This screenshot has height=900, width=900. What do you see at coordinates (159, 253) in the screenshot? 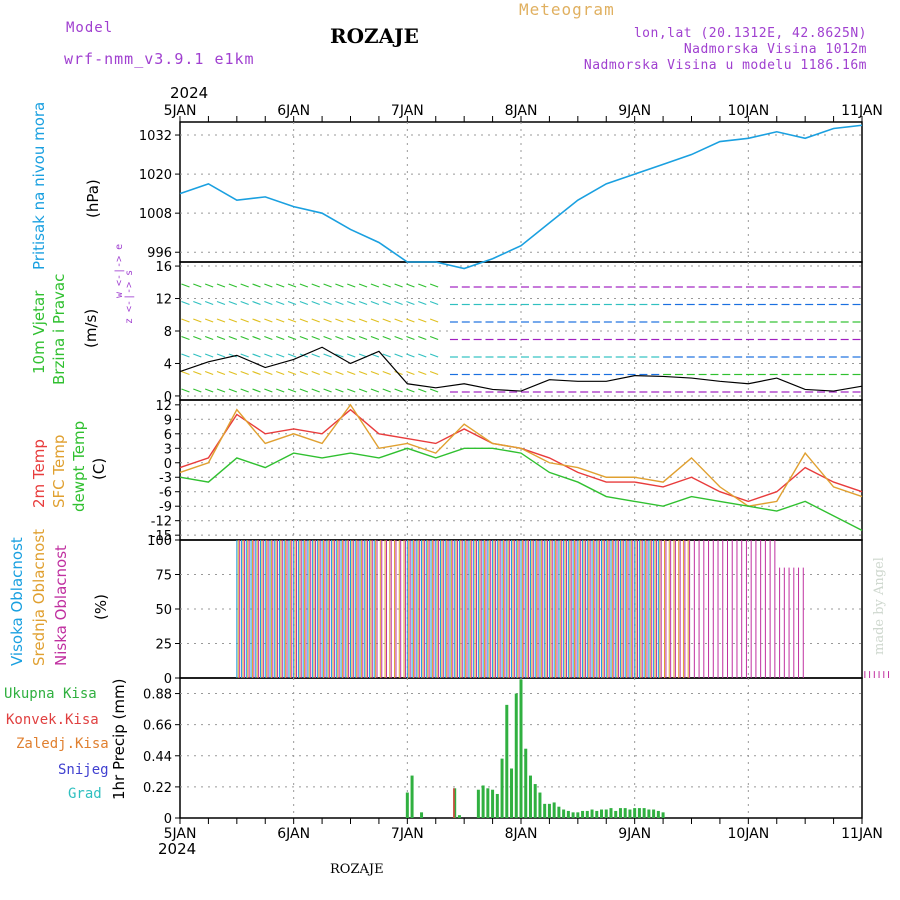
I see `pressure-ytick-label: 996` at bounding box center [159, 253].